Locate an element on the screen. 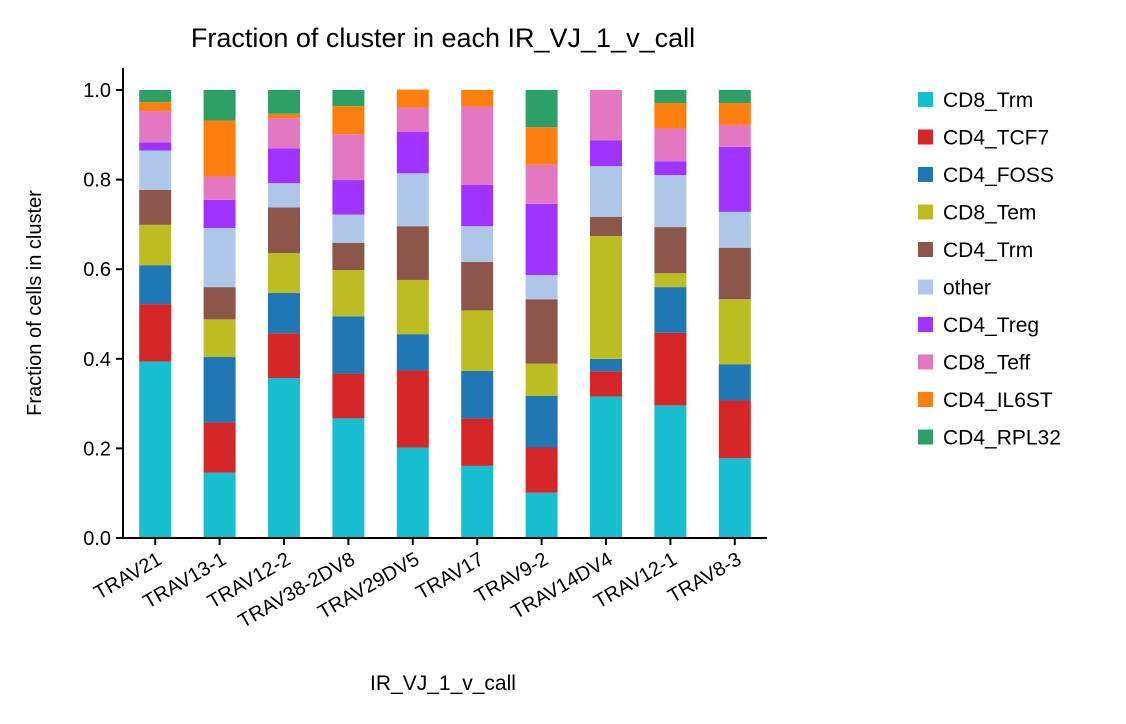  legend-swatch-cd4_rpl32 is located at coordinates (925, 437).